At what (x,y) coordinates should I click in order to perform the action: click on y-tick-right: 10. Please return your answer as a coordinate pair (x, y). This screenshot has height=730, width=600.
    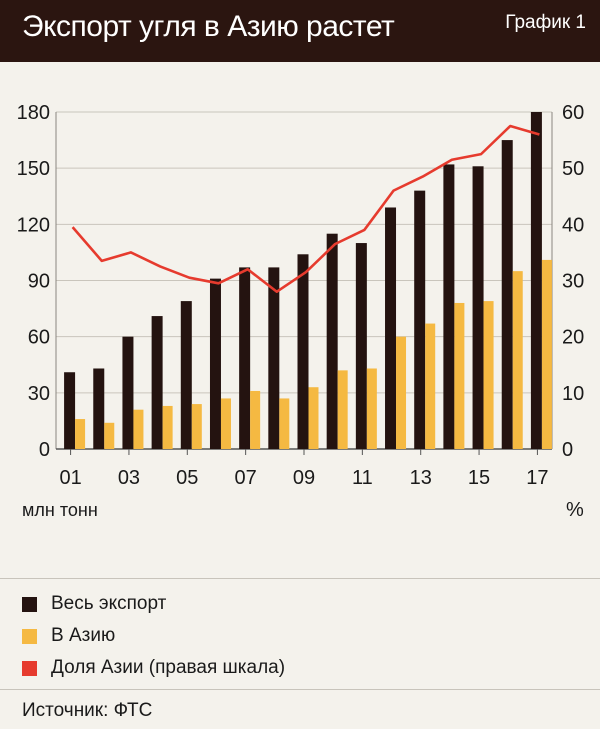
    Looking at the image, I should click on (573, 394).